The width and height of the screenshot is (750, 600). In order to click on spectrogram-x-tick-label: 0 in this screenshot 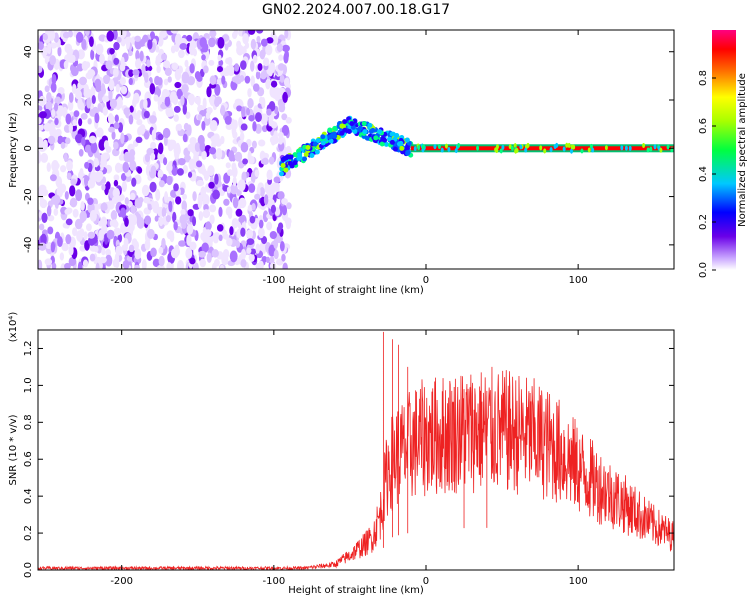, I will do `click(426, 280)`.